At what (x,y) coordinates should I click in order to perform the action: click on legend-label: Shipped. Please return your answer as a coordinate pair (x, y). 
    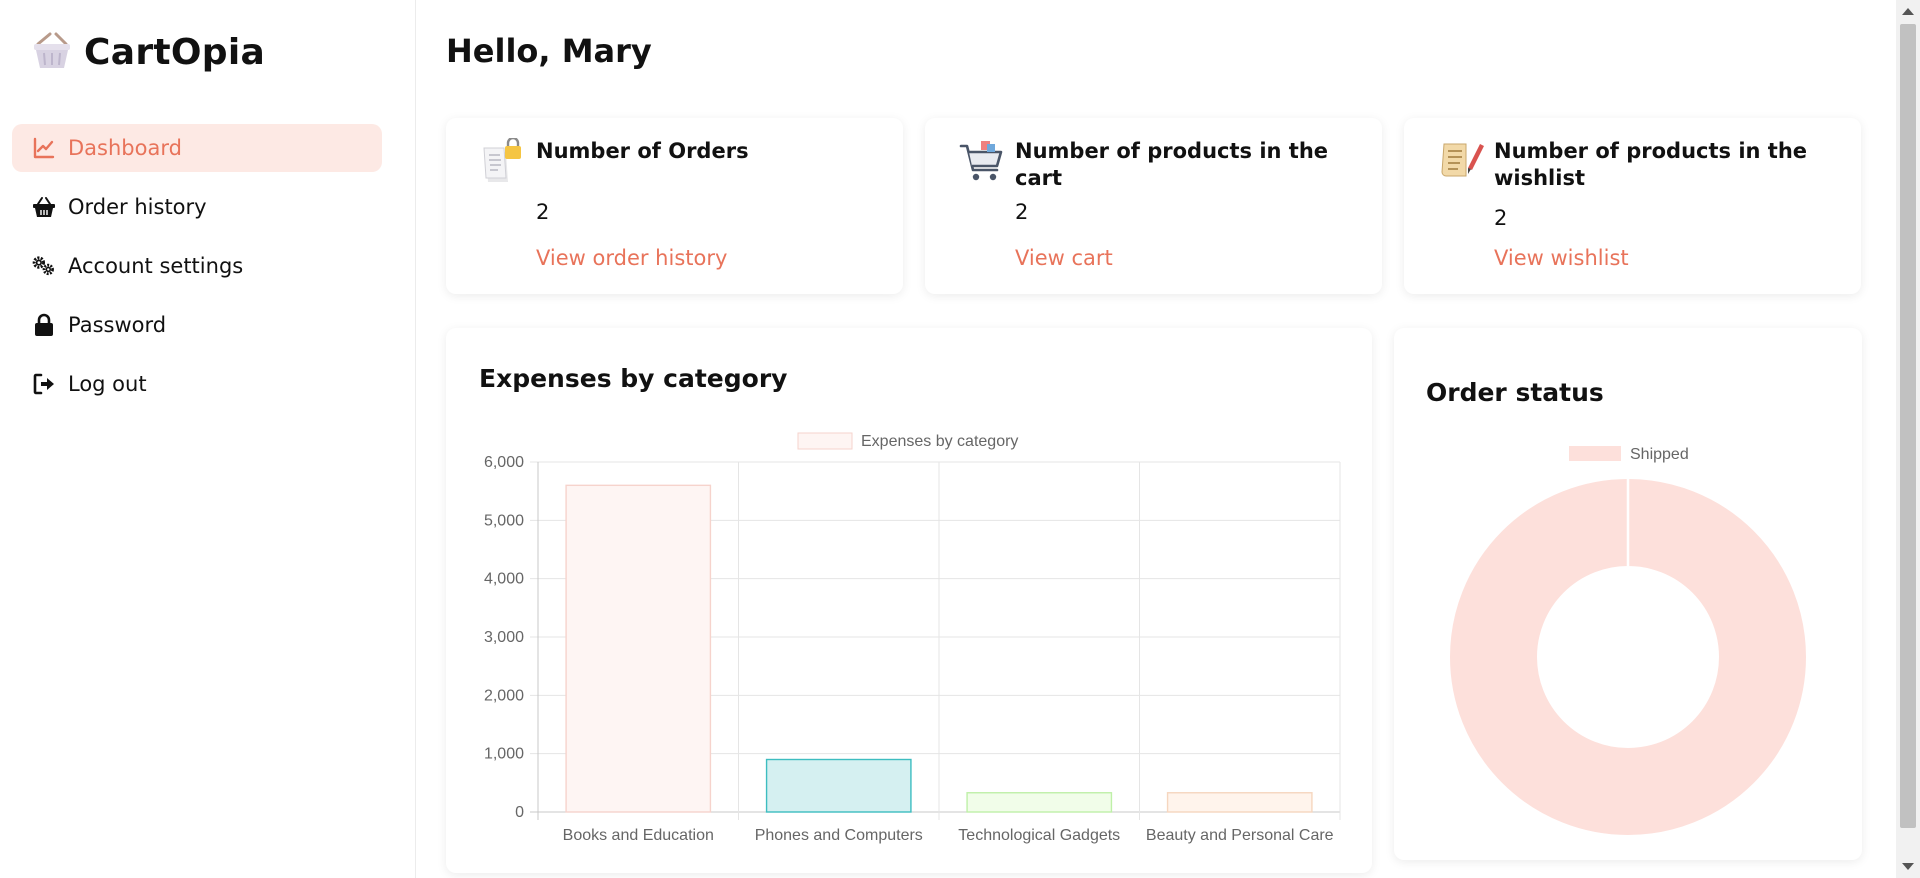
    Looking at the image, I should click on (1659, 454).